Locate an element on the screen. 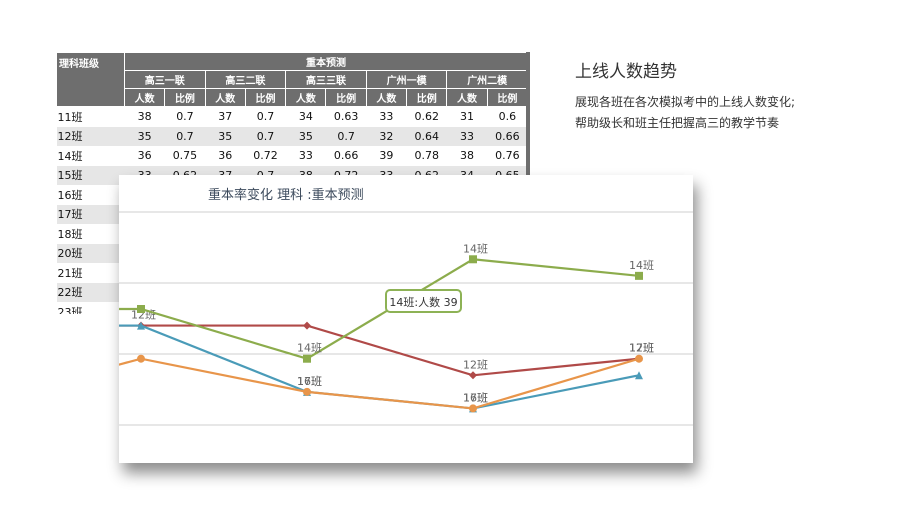 The image size is (900, 516). table-row: 18班 is located at coordinates (292, 234).